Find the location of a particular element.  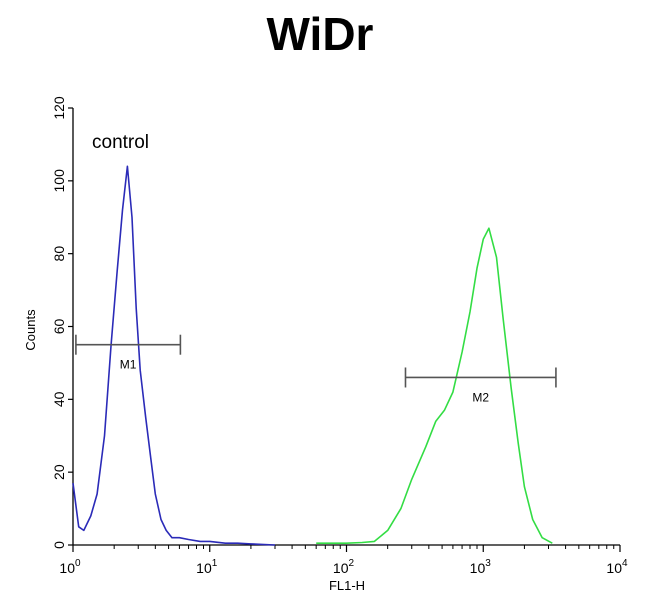

y-tick-label: 100 is located at coordinates (59, 181).